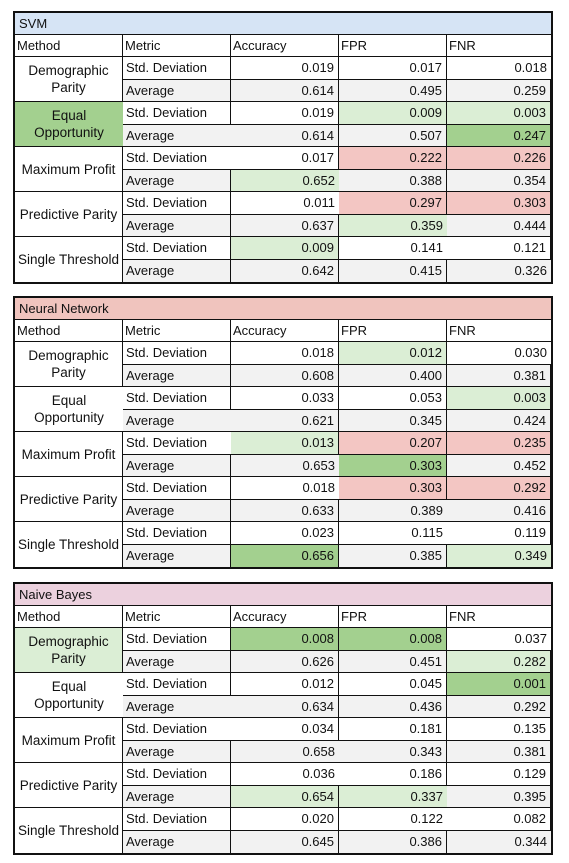  What do you see at coordinates (499, 135) in the screenshot?
I see `value-cell-fnr: 0.247` at bounding box center [499, 135].